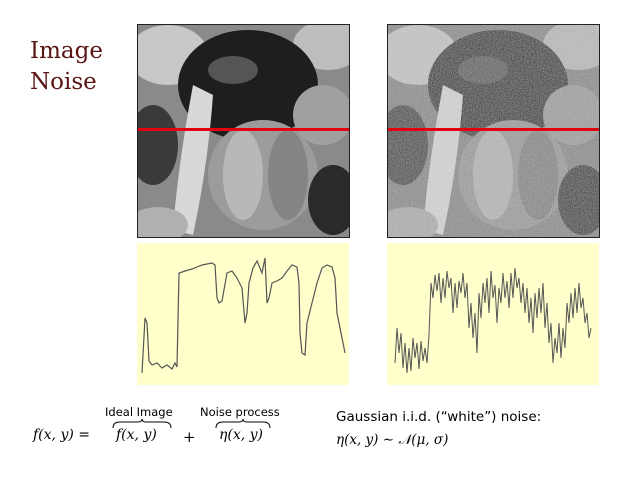 The height and width of the screenshot is (485, 632). What do you see at coordinates (66, 51) in the screenshot?
I see `title-line-1: Image` at bounding box center [66, 51].